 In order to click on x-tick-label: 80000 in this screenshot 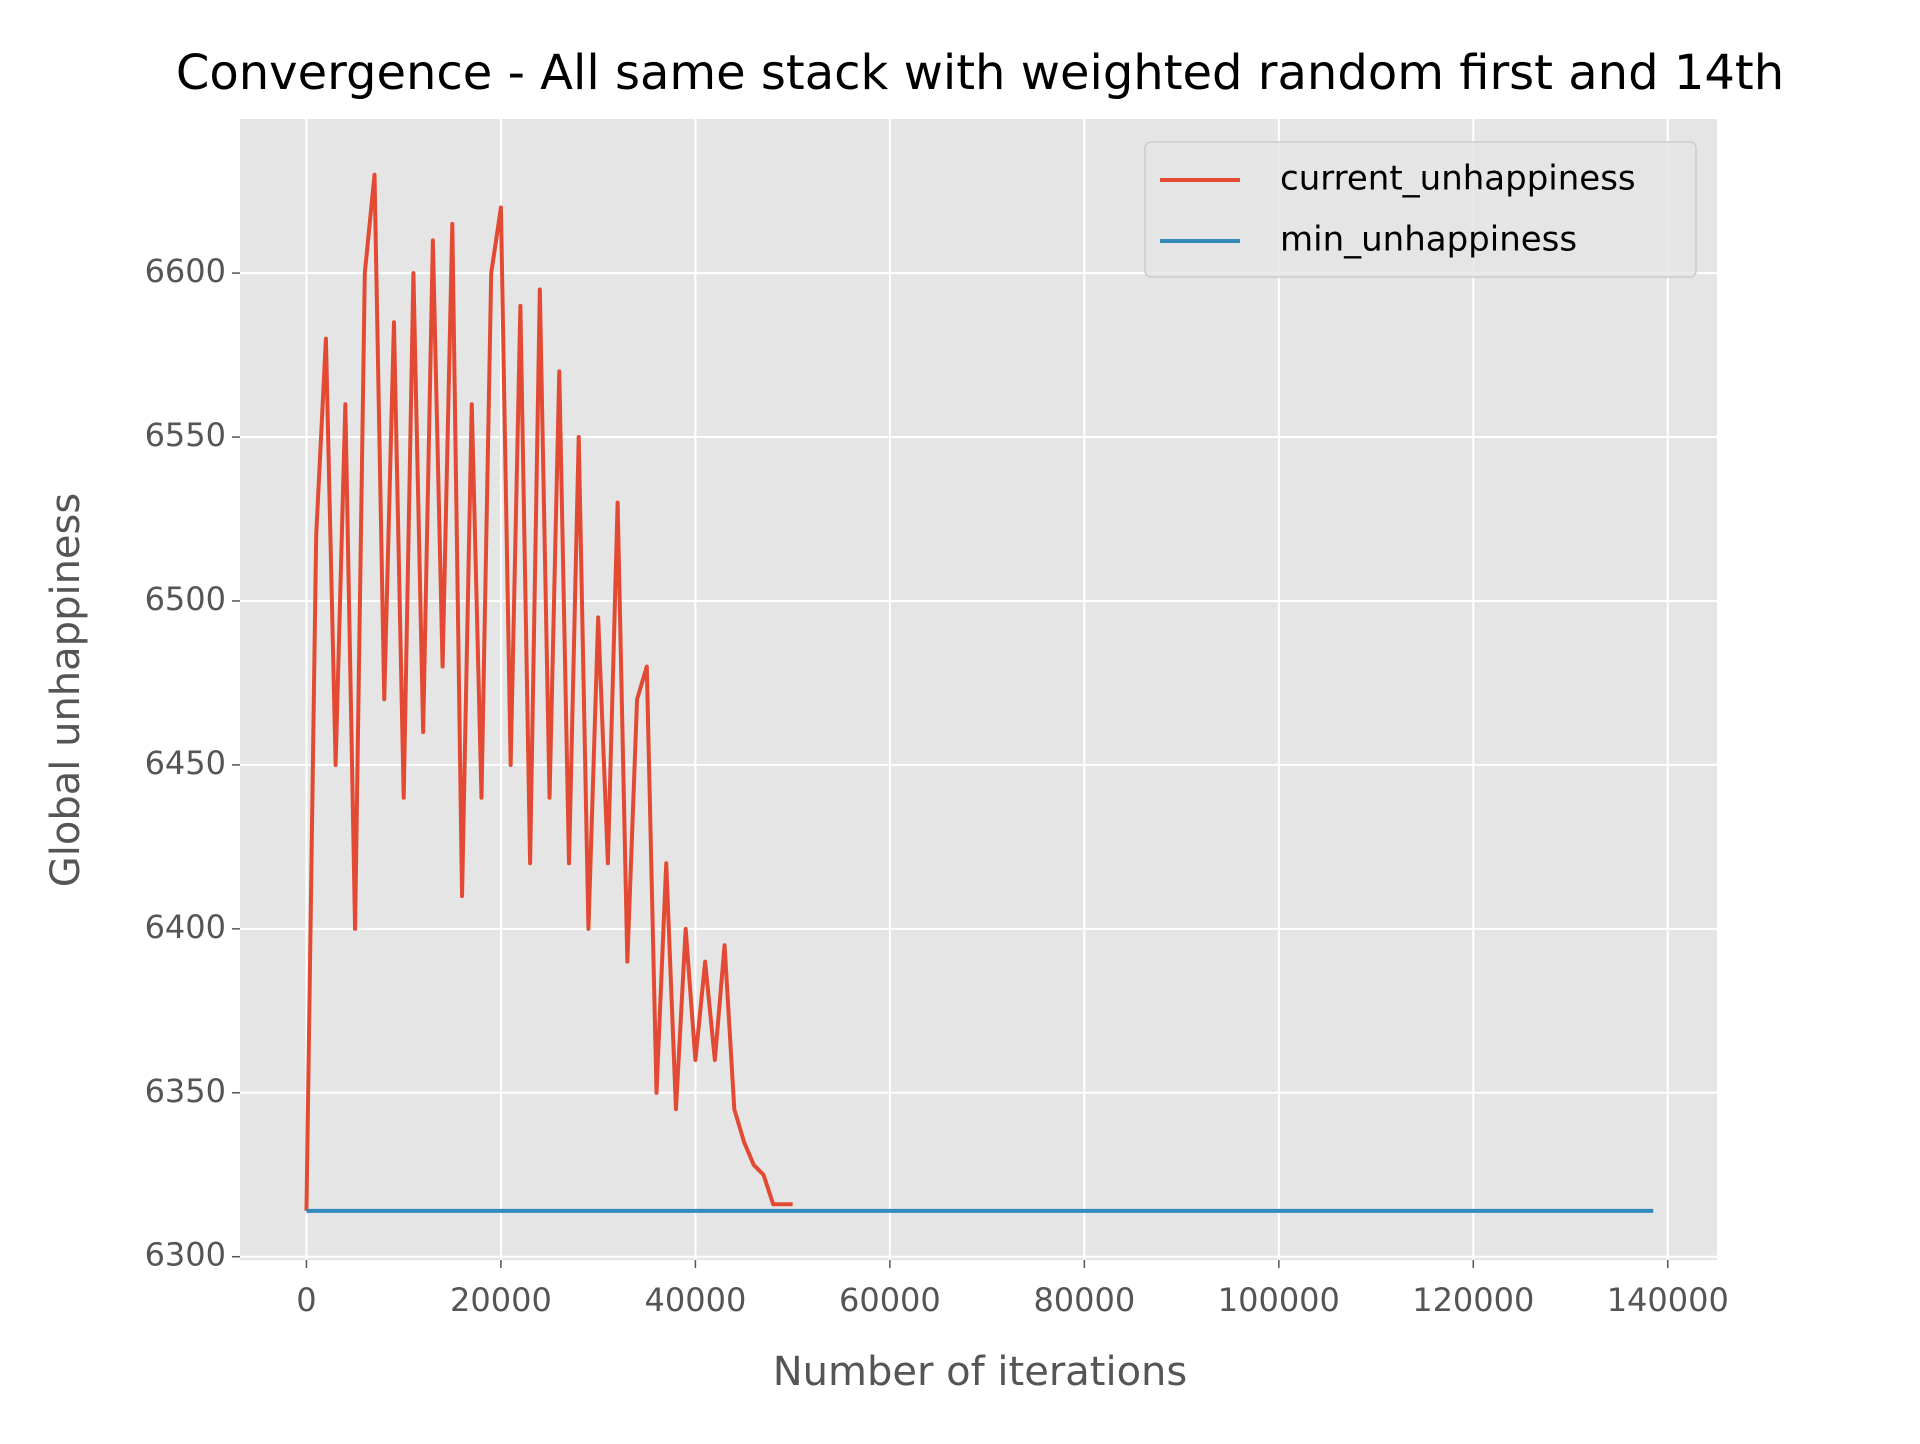, I will do `click(1084, 1300)`.